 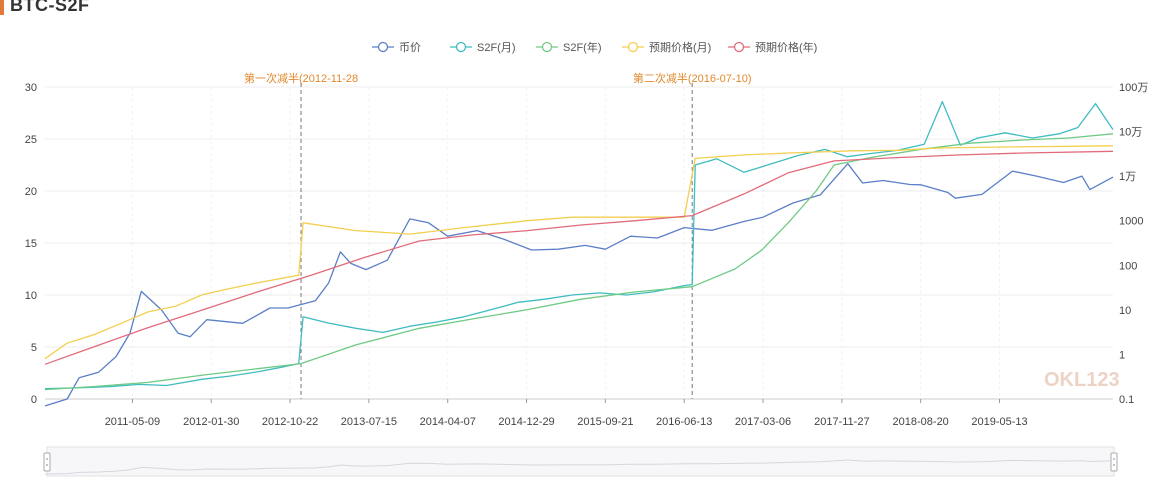 I want to click on x-tick-label: 2011-05-09, so click(x=132, y=422).